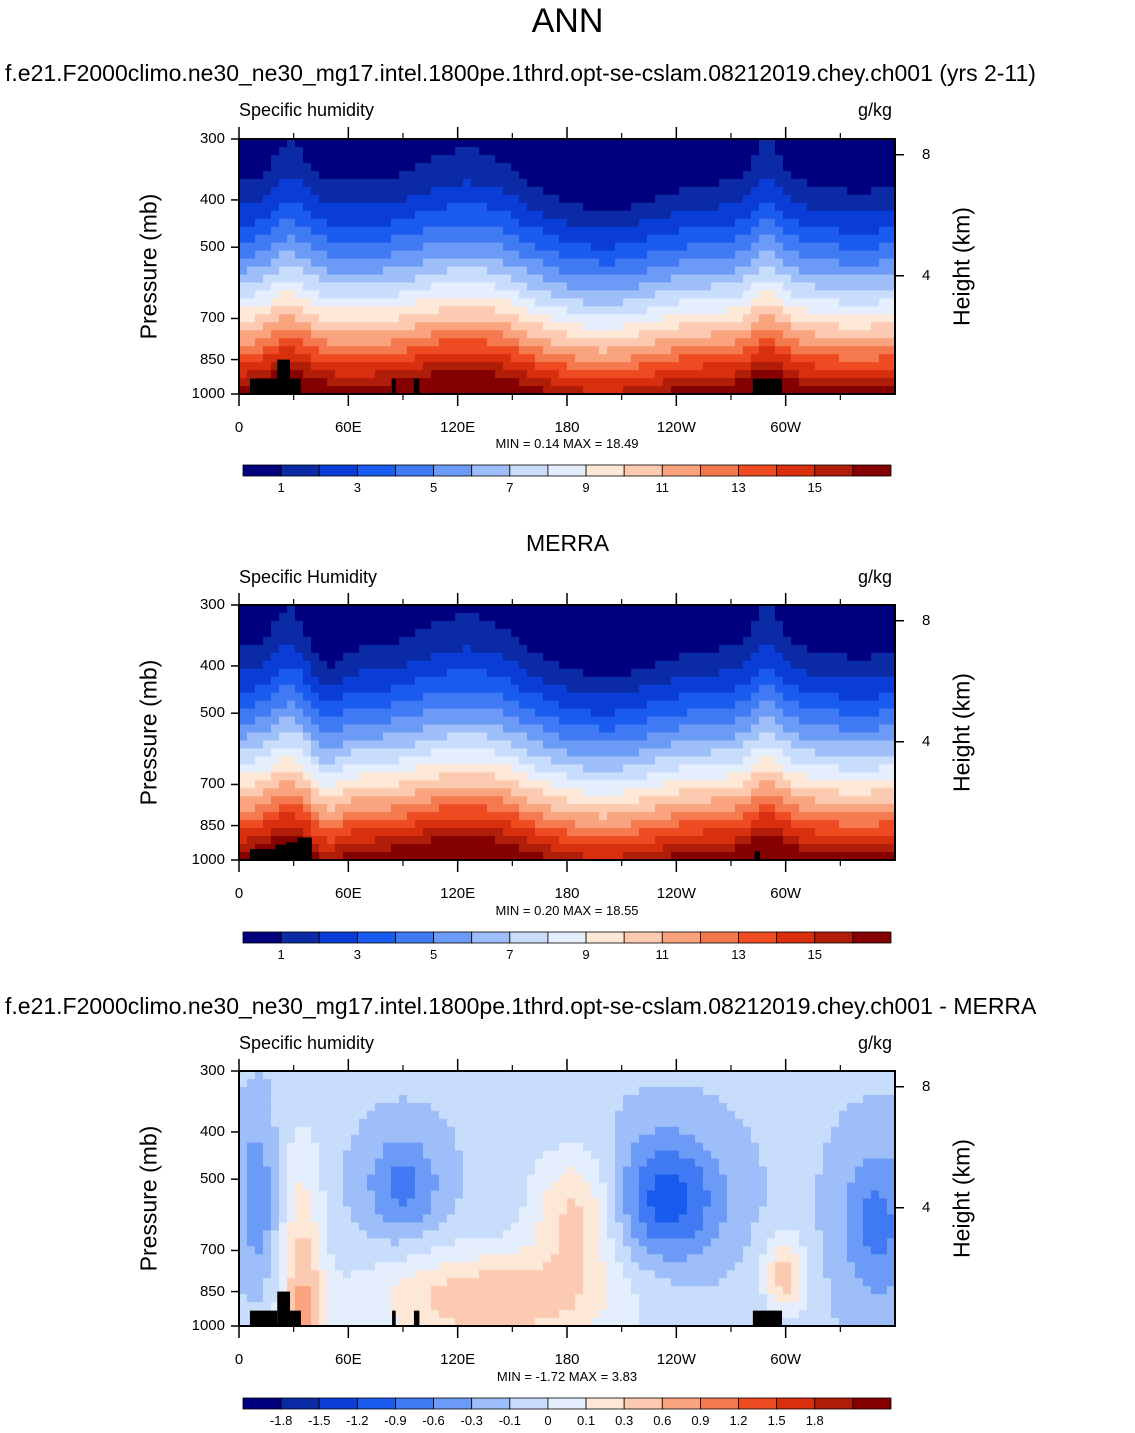  What do you see at coordinates (814, 487) in the screenshot?
I see `colorbar-1-label: 15` at bounding box center [814, 487].